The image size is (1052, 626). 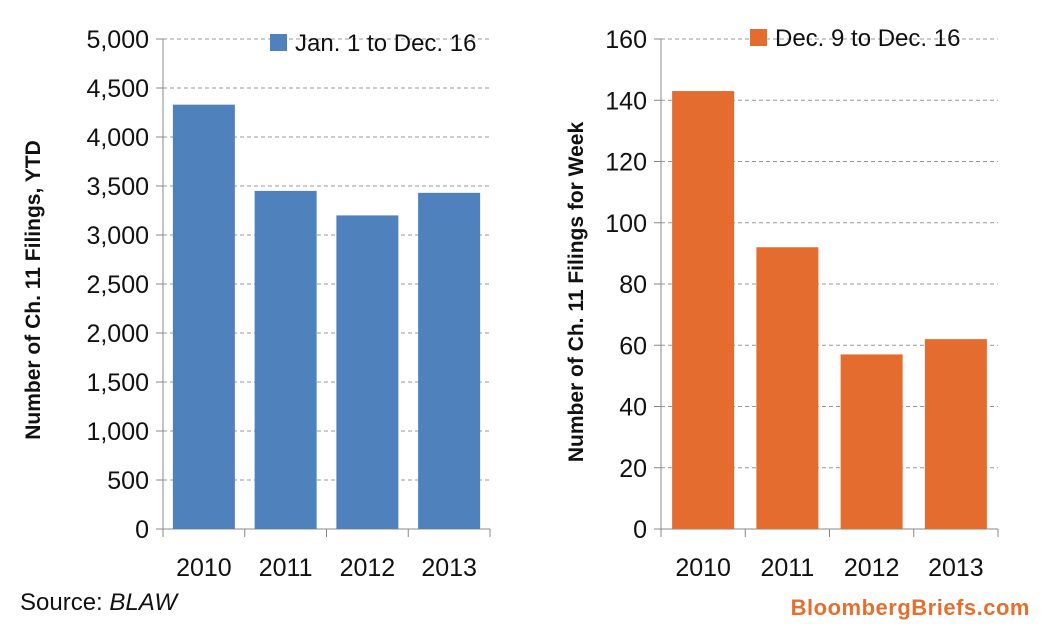 I want to click on y-tick-label: 1,000, so click(x=117, y=432).